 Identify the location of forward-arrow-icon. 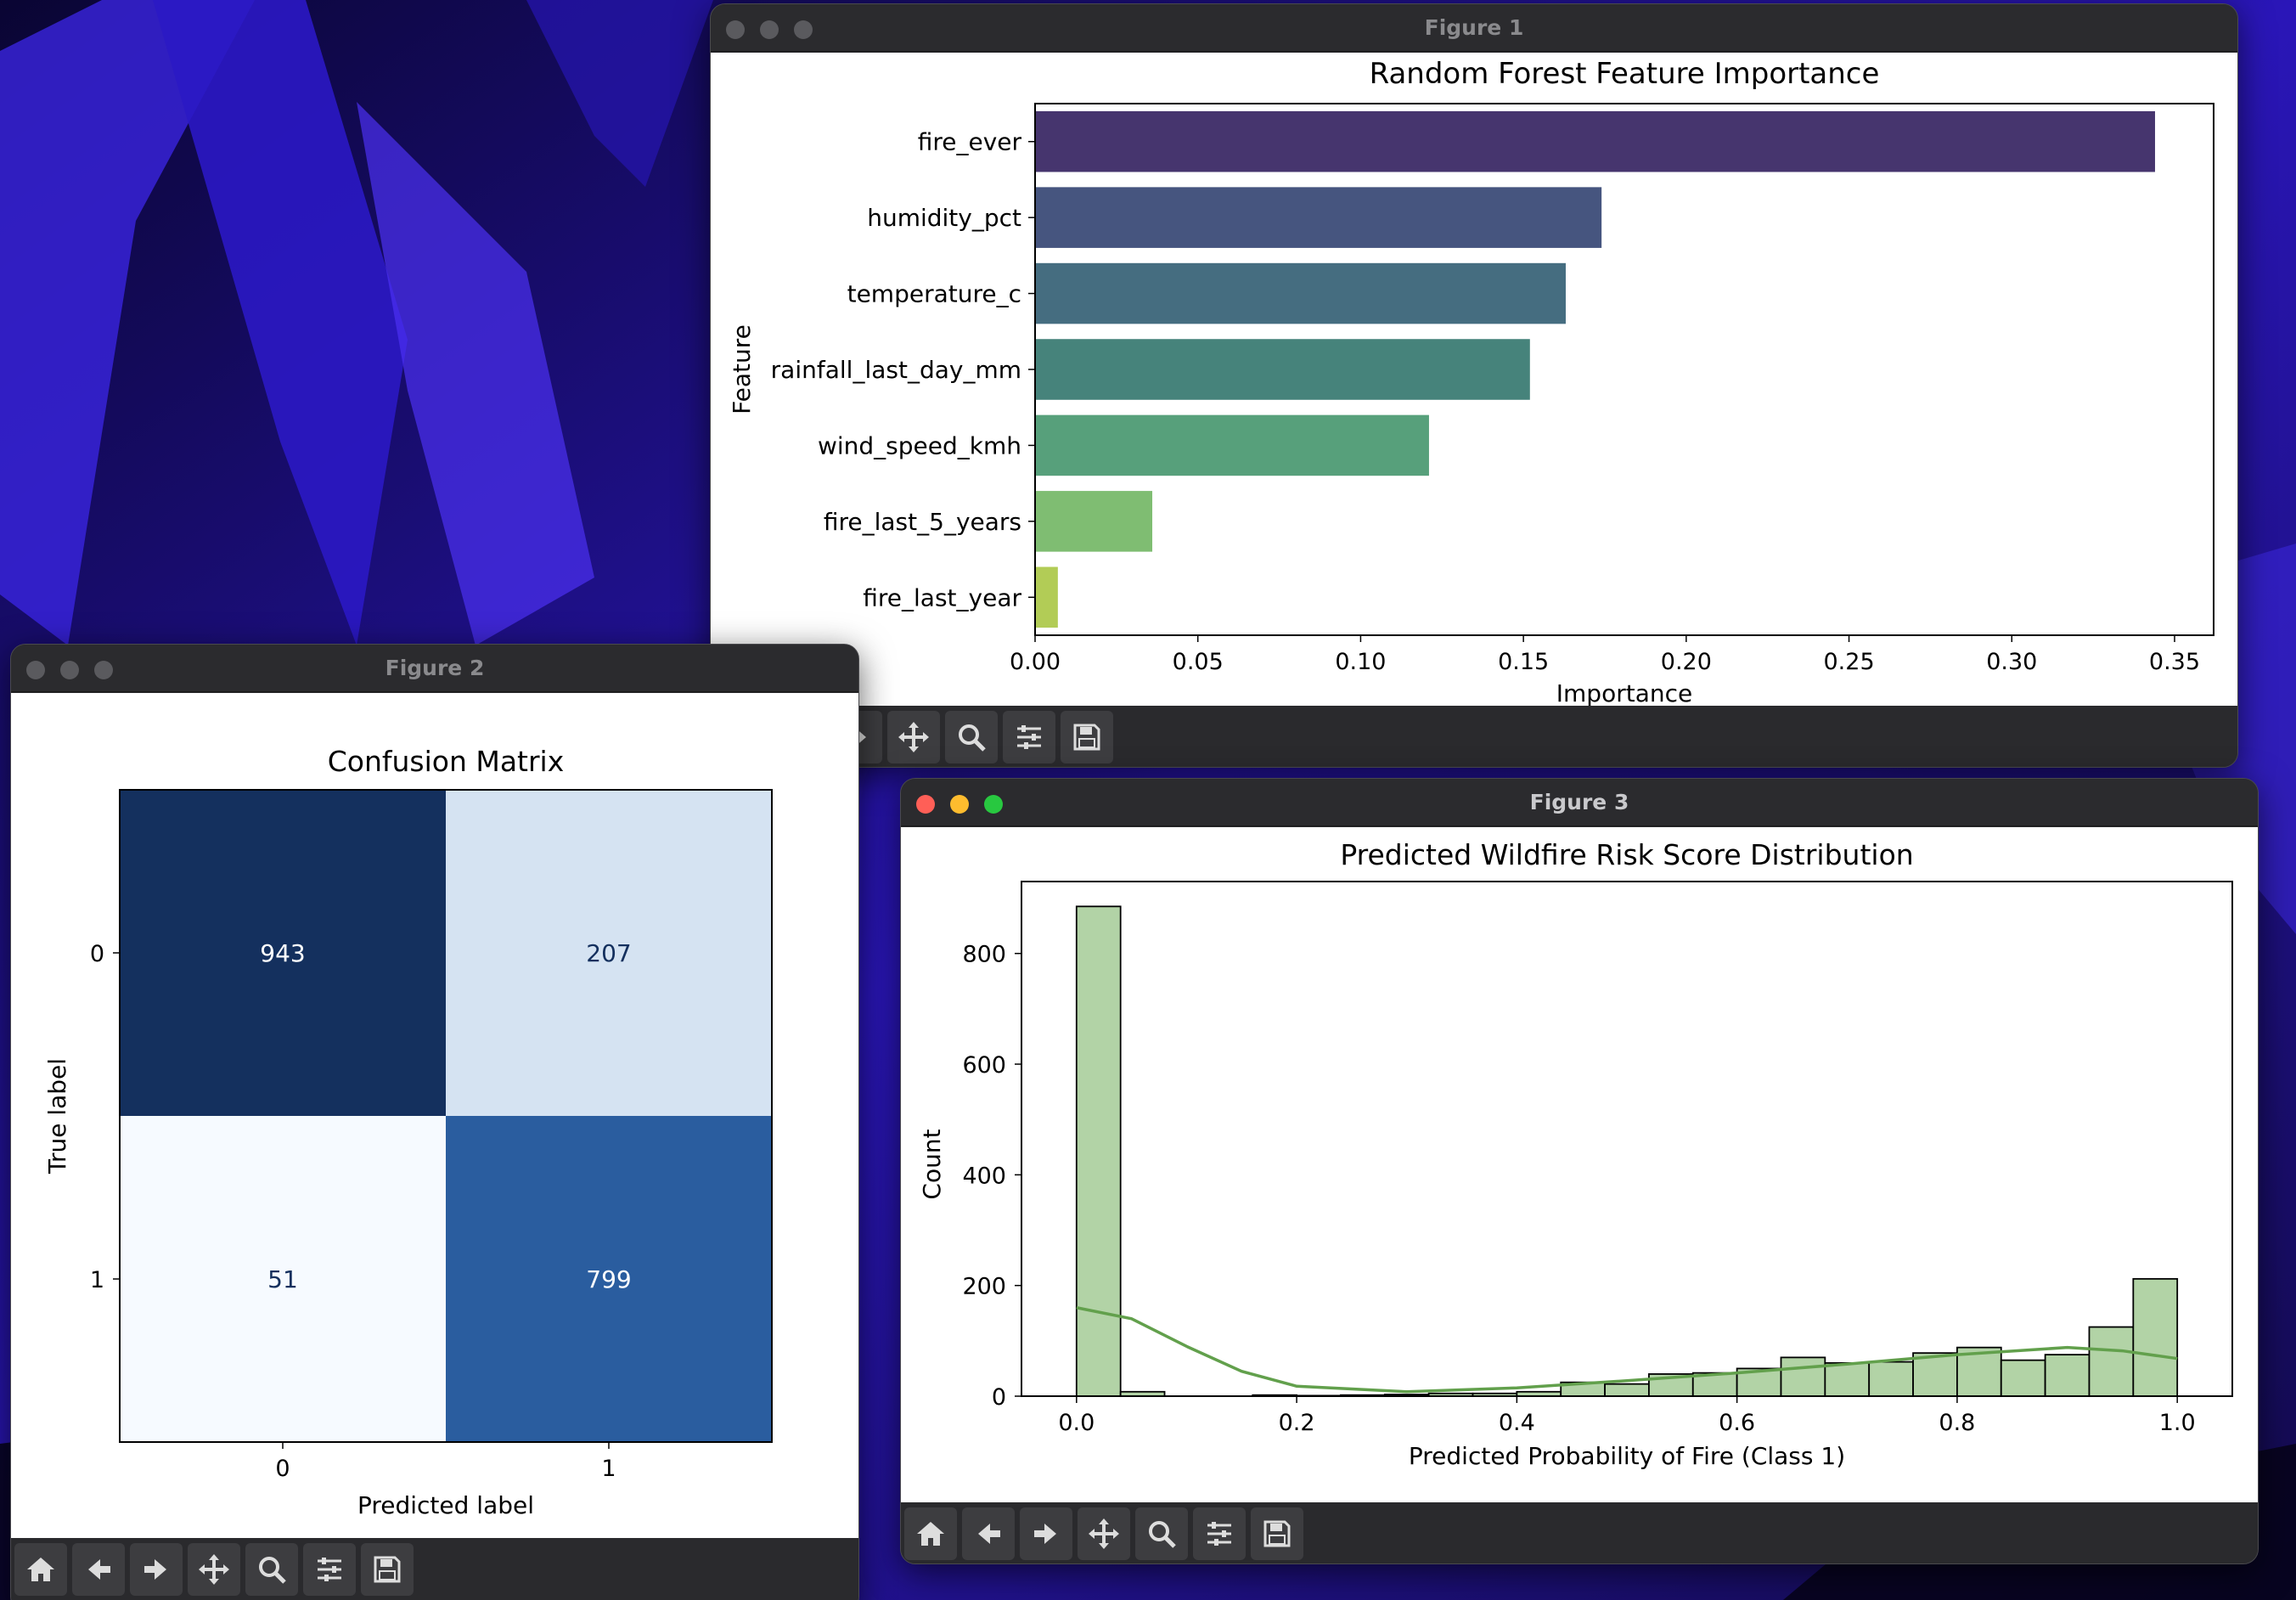
(1045, 1534).